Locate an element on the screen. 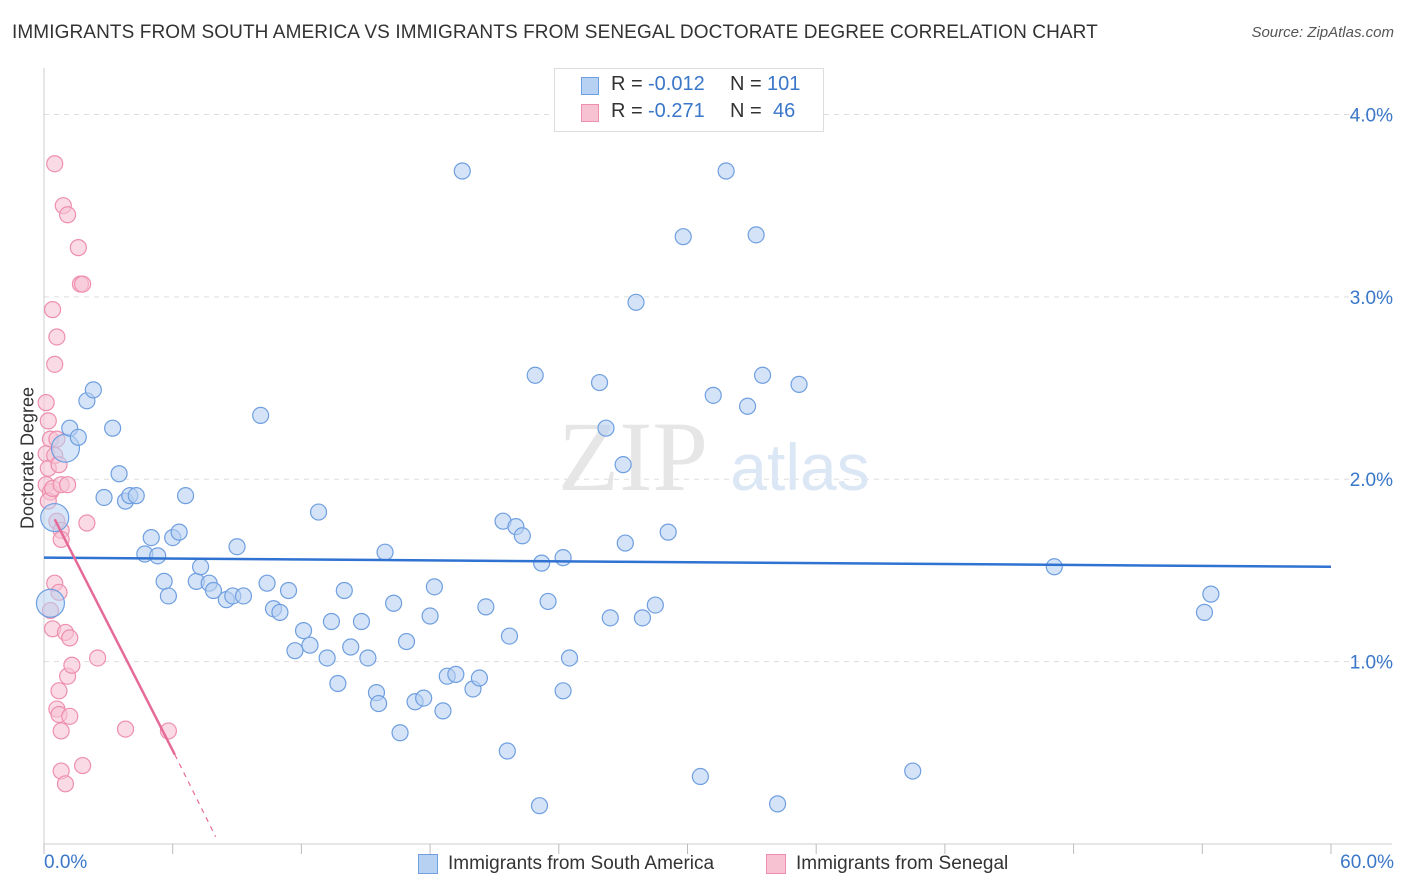 The image size is (1406, 892). legend-swatch-pink is located at coordinates (776, 864).